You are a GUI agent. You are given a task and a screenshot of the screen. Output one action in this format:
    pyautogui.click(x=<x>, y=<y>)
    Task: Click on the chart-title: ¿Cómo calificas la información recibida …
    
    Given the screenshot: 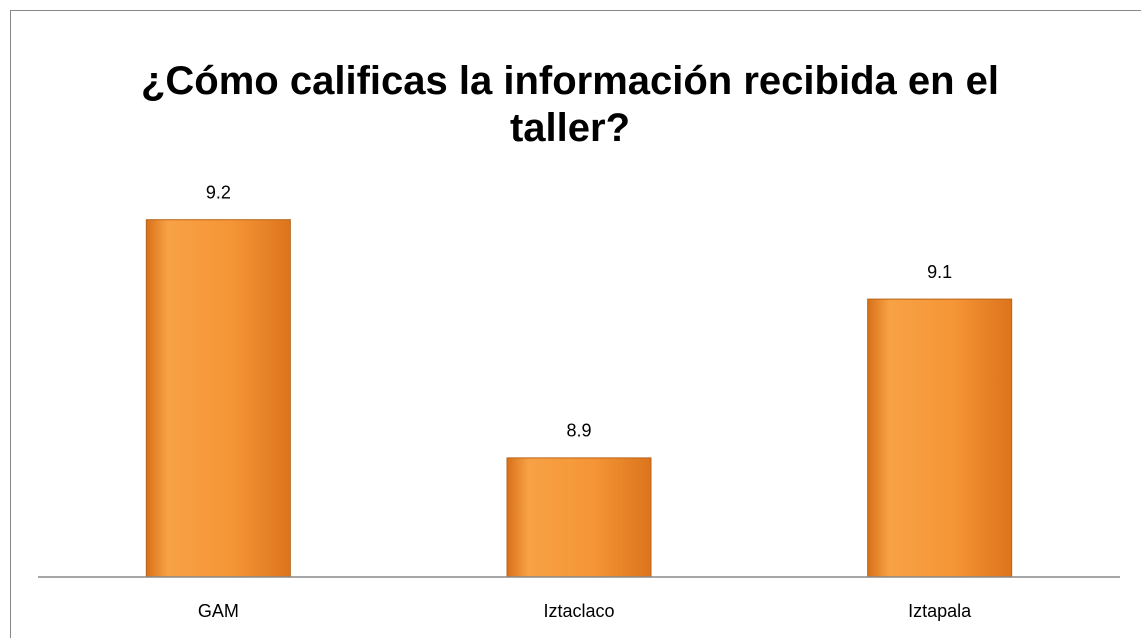 What is the action you would take?
    pyautogui.click(x=570, y=104)
    